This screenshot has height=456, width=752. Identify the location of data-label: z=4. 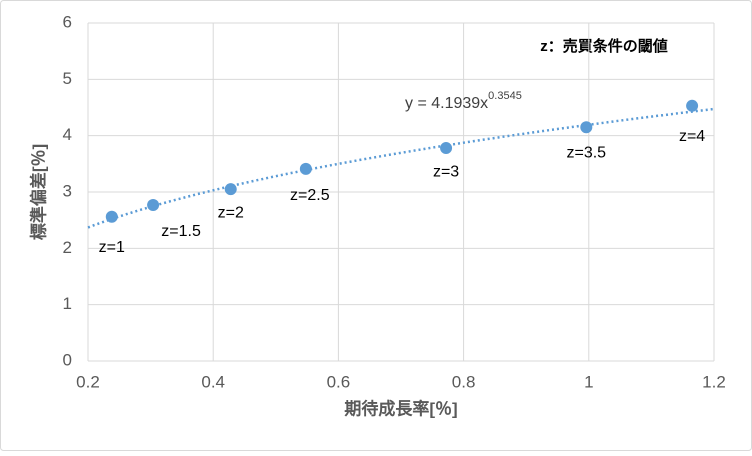
(692, 136).